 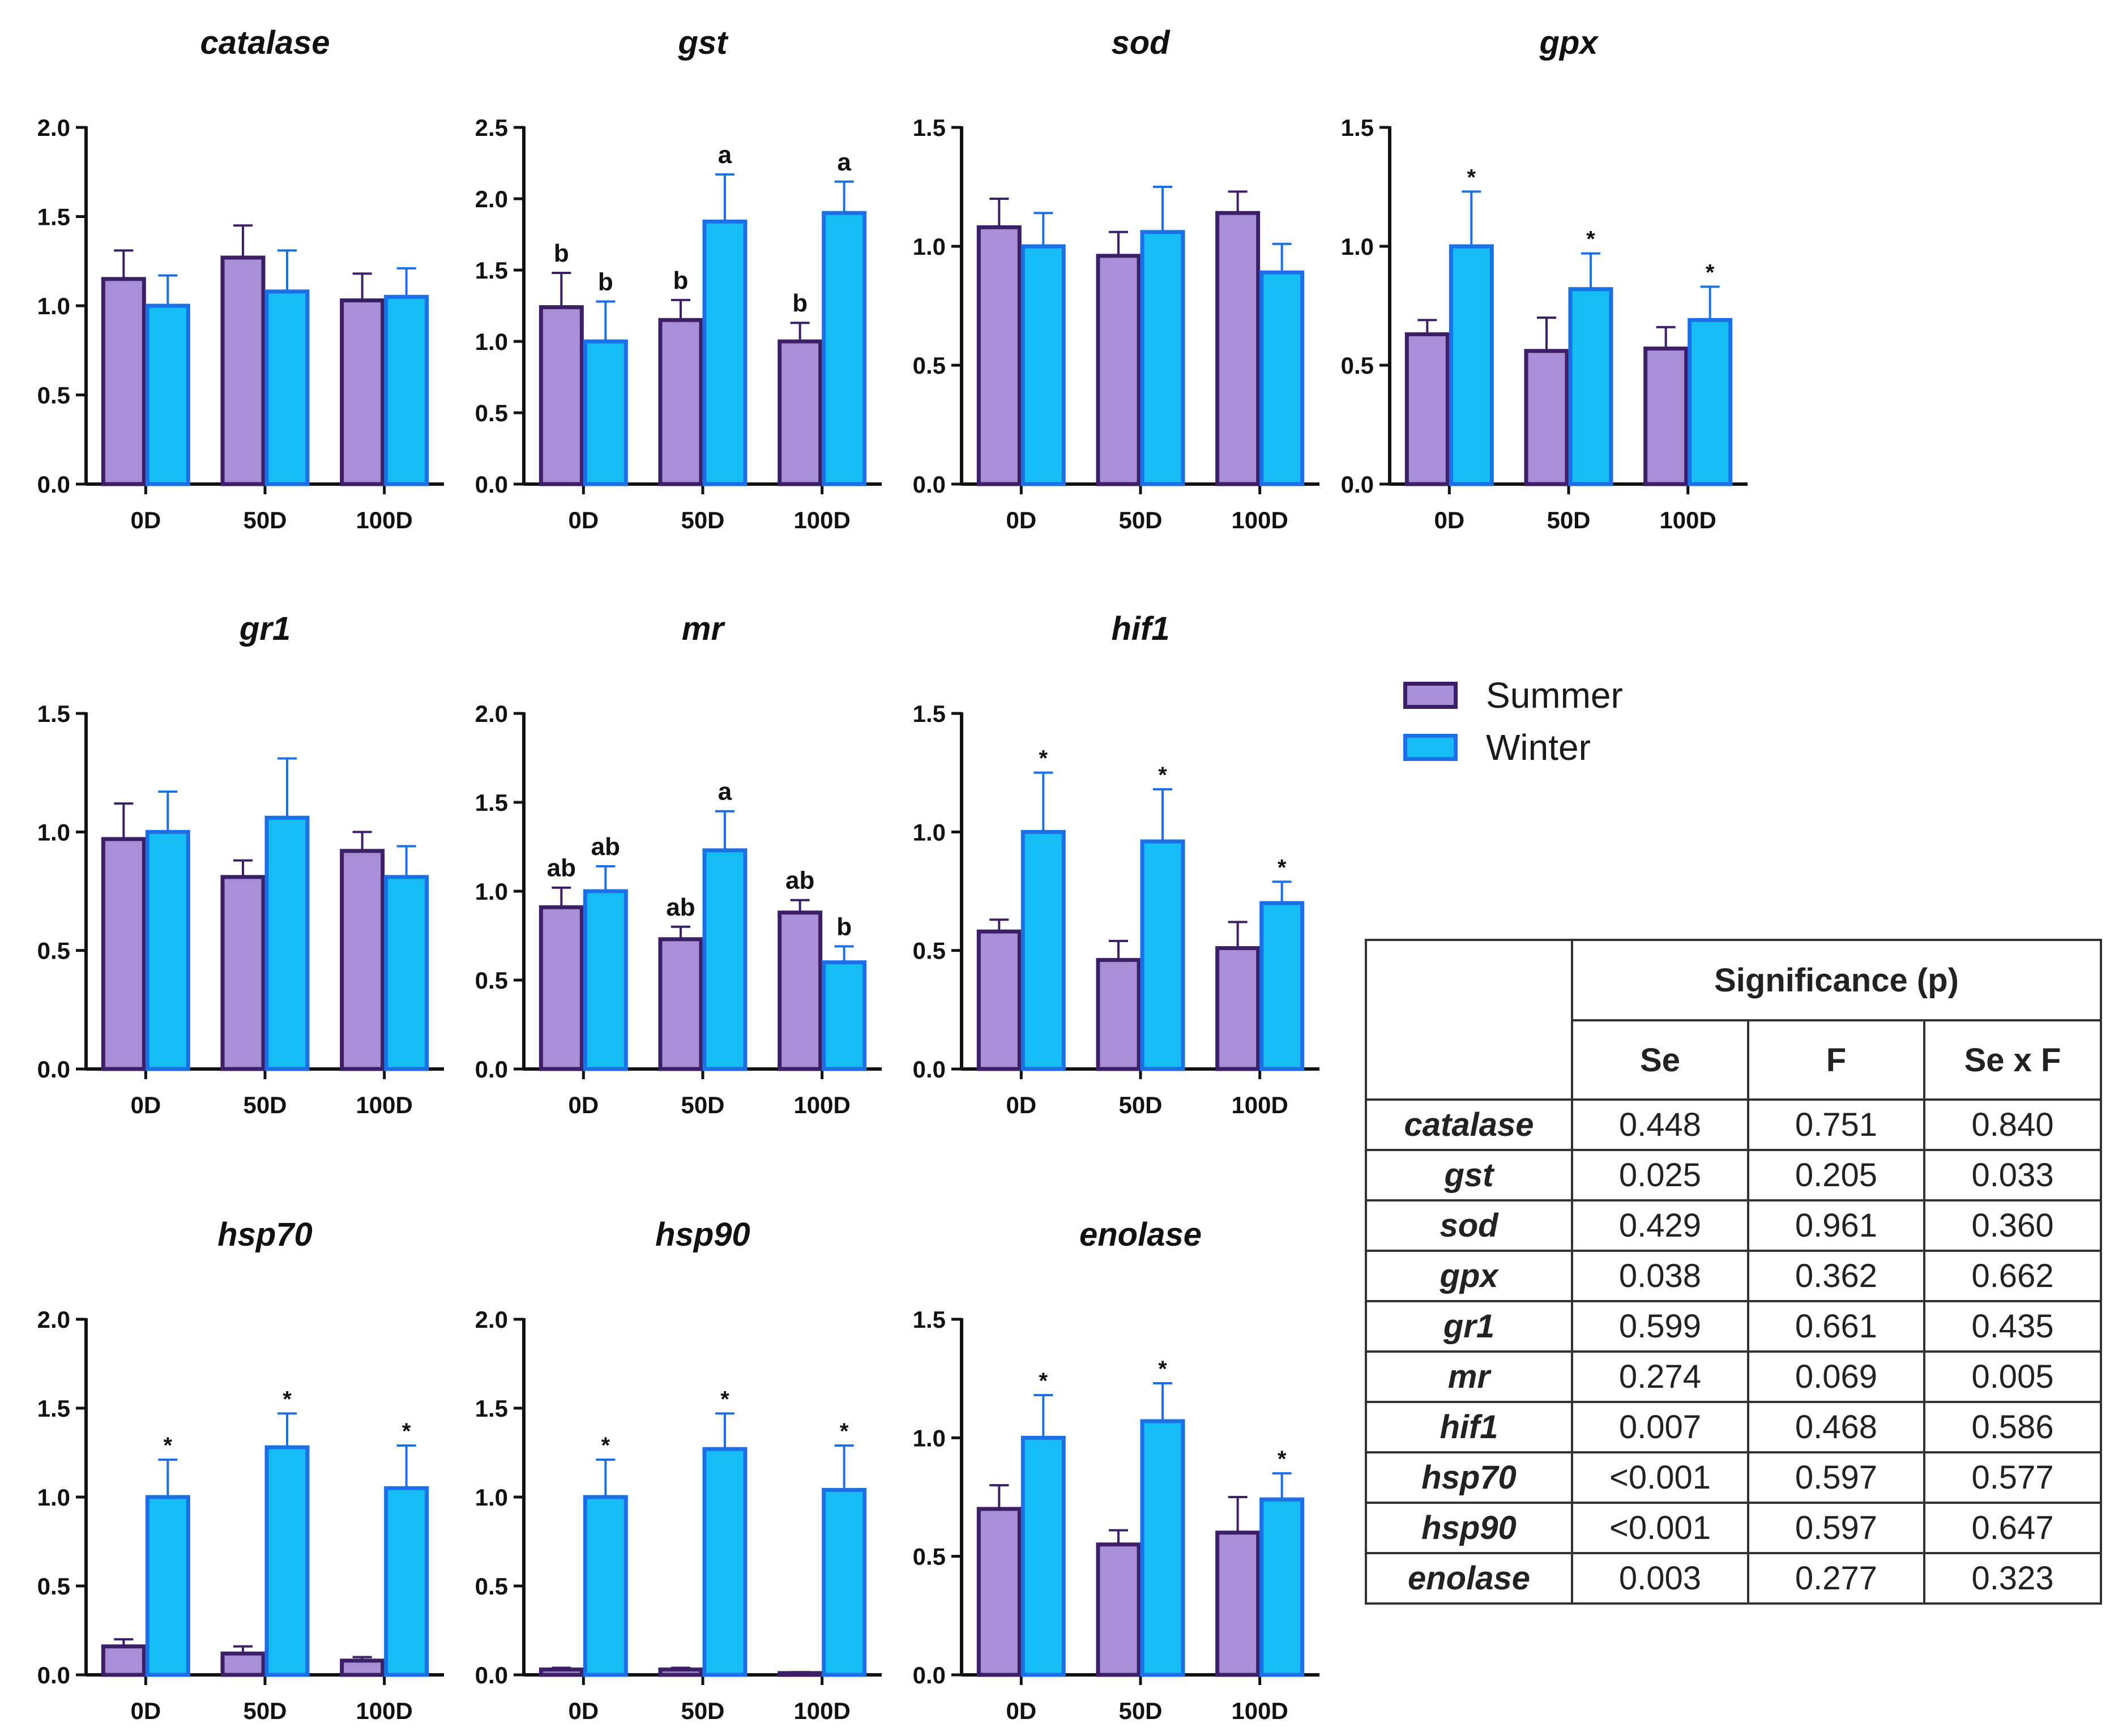 What do you see at coordinates (1836, 1477) in the screenshot?
I see `table-value-cell: 0.597` at bounding box center [1836, 1477].